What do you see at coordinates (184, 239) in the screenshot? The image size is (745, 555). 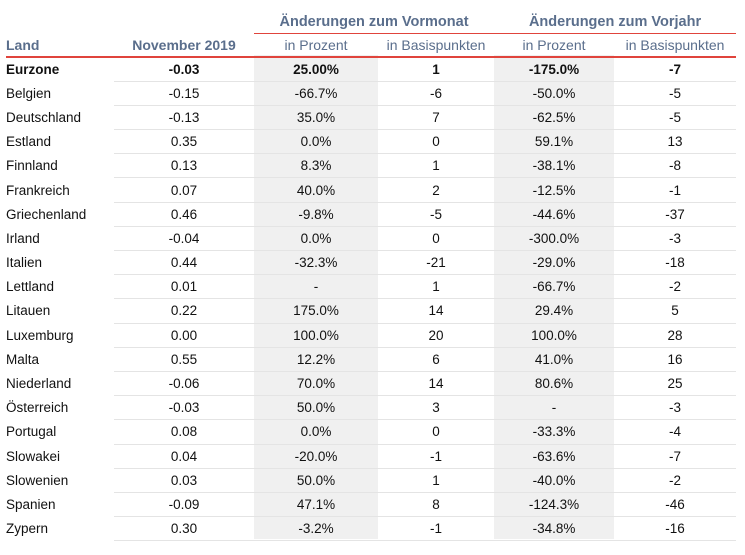 I see `month-value-cell: -0.04` at bounding box center [184, 239].